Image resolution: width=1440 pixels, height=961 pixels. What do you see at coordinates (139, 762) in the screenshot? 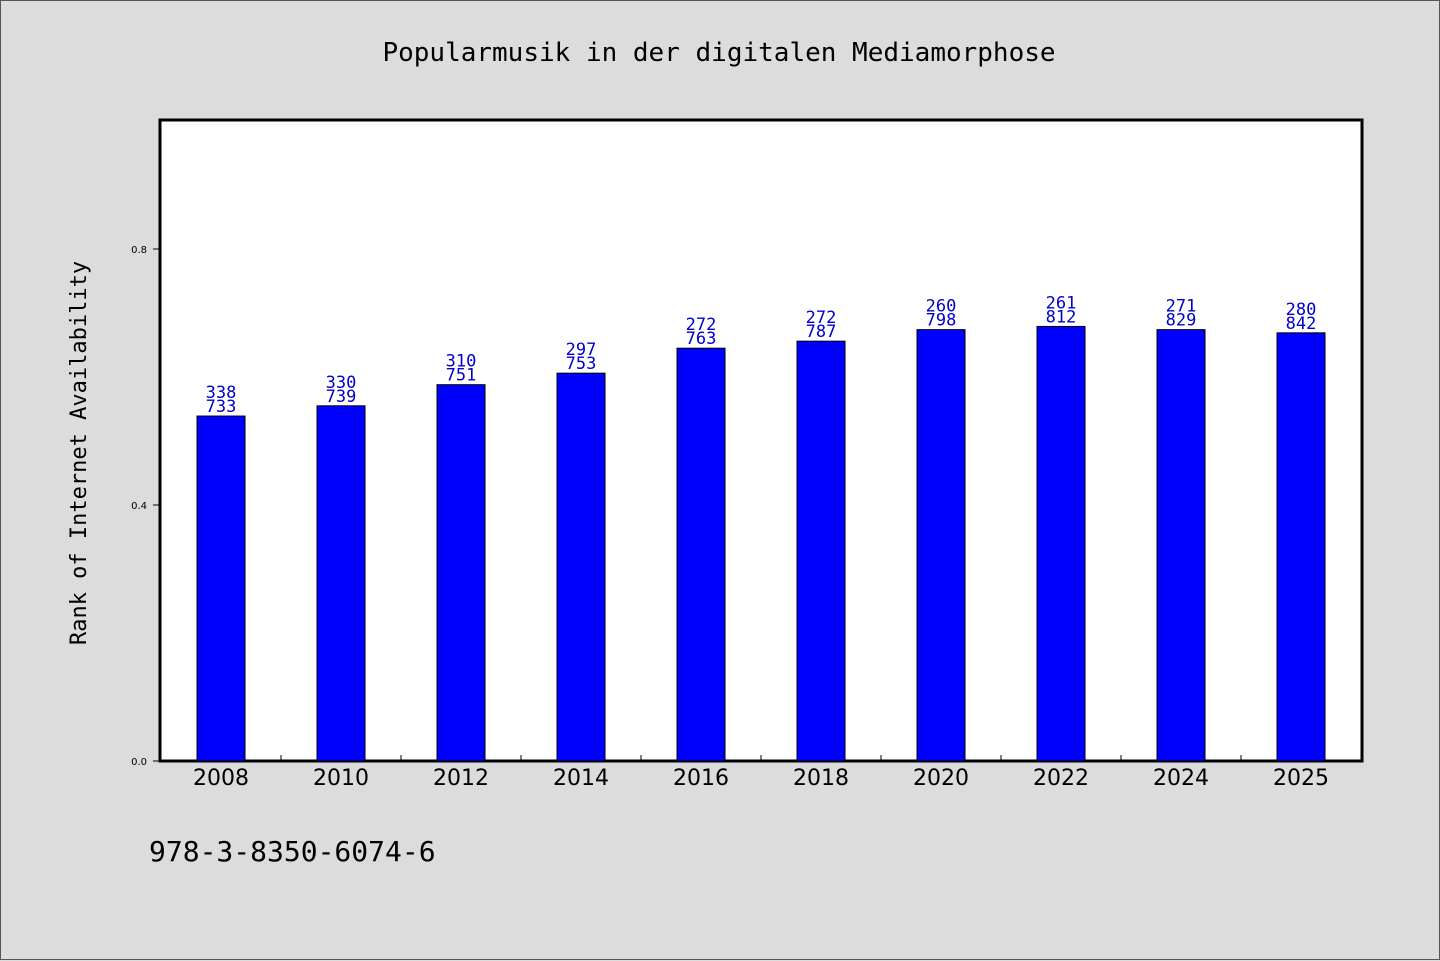
I see `y-tick-label: 0.0` at bounding box center [139, 762].